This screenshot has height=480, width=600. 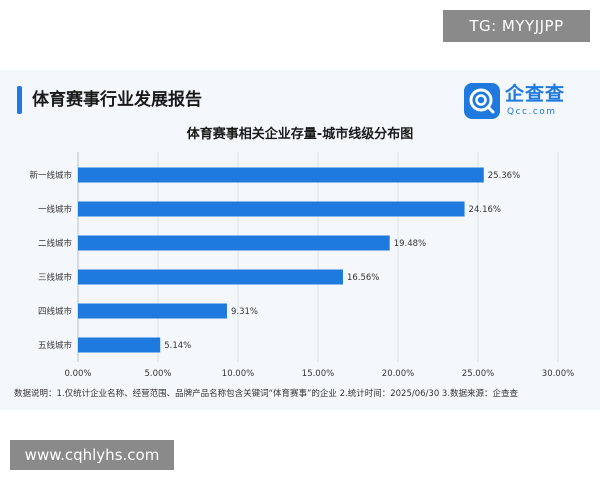 What do you see at coordinates (55, 277) in the screenshot?
I see `category-label: 三线城市` at bounding box center [55, 277].